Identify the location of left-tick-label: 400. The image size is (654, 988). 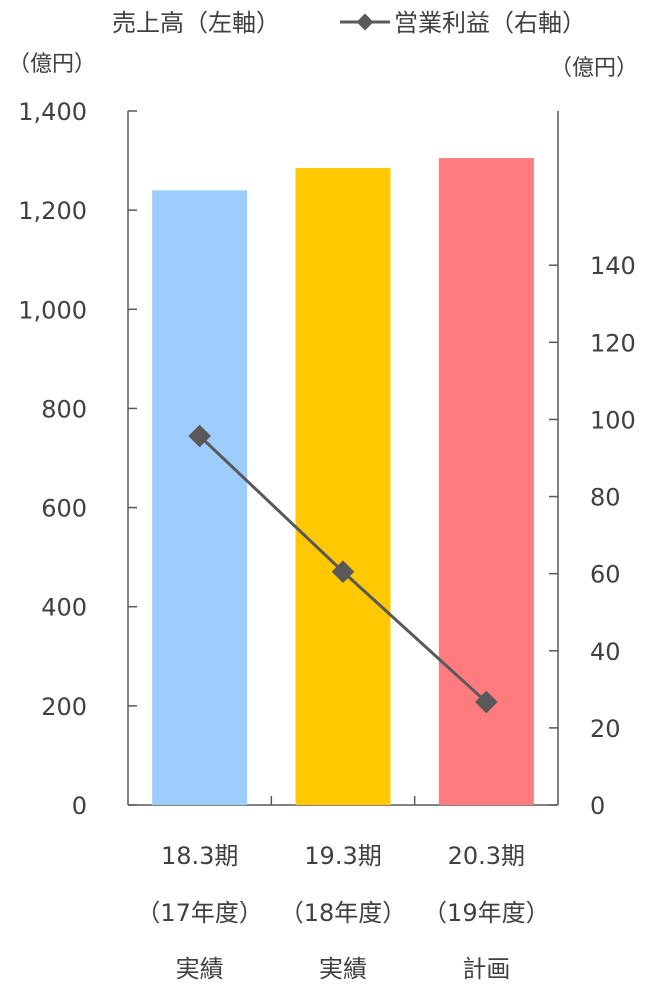
(64, 608).